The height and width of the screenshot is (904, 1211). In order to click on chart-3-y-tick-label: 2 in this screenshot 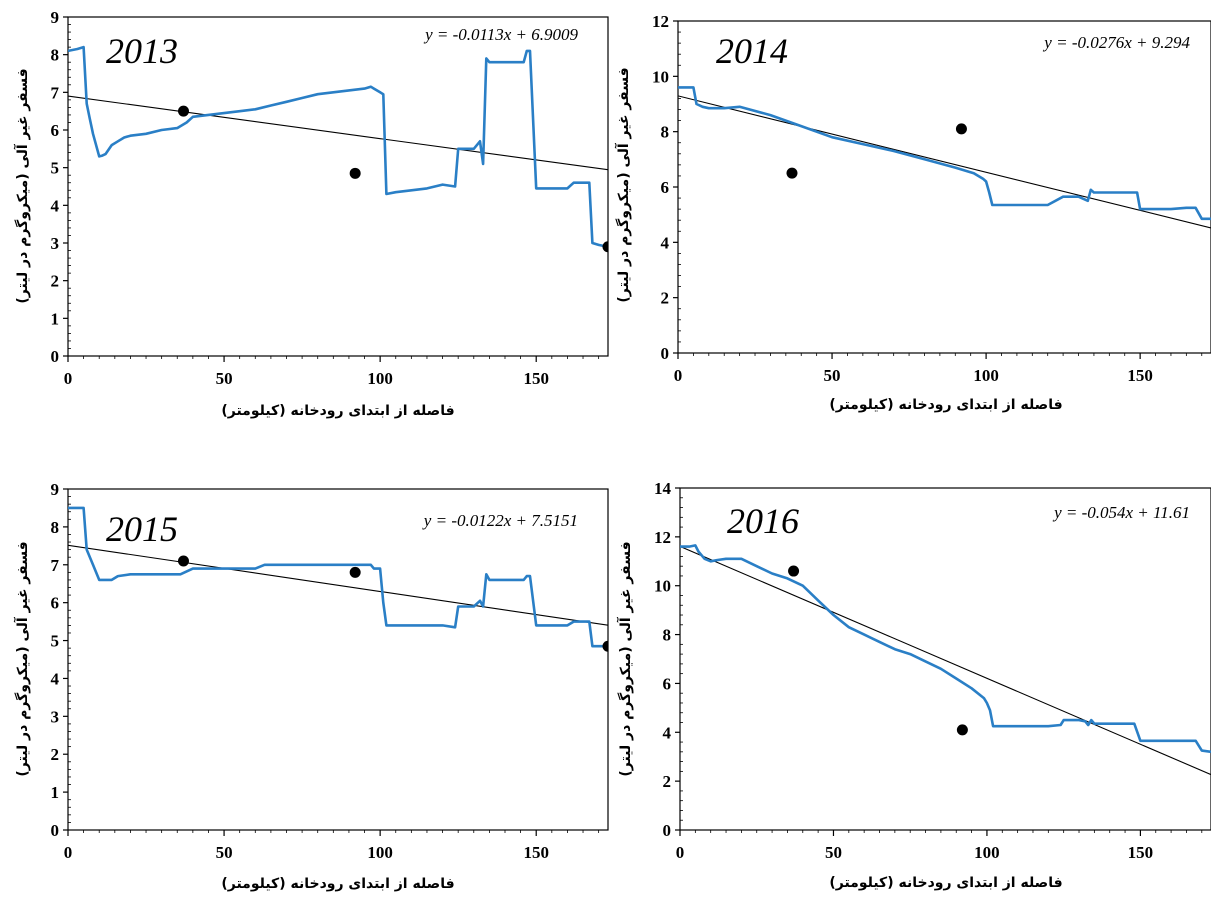, I will do `click(667, 781)`.